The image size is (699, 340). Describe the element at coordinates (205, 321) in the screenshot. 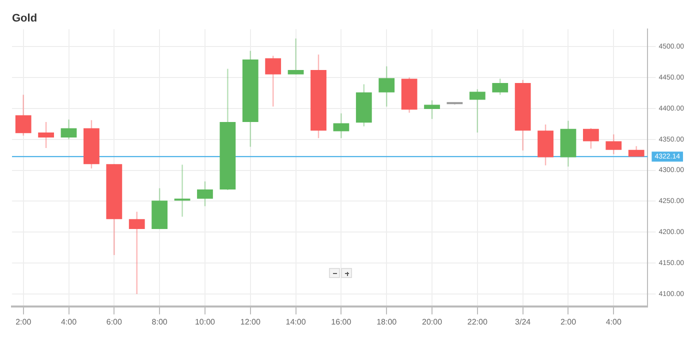

I see `x-tick-label: 10:00` at that location.